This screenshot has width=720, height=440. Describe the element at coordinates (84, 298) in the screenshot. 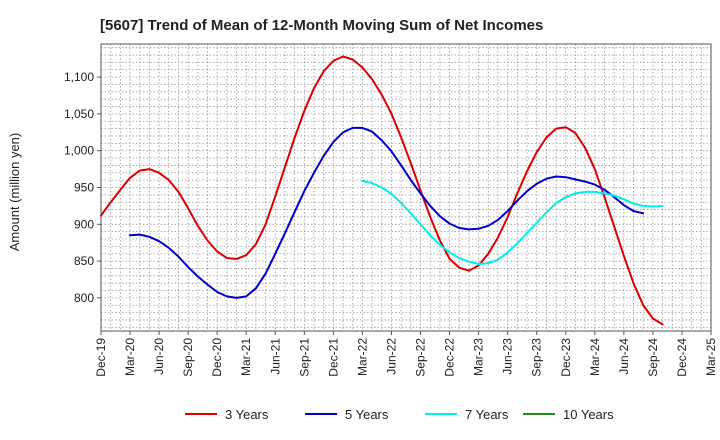

I see `y-tick-label: 800` at that location.